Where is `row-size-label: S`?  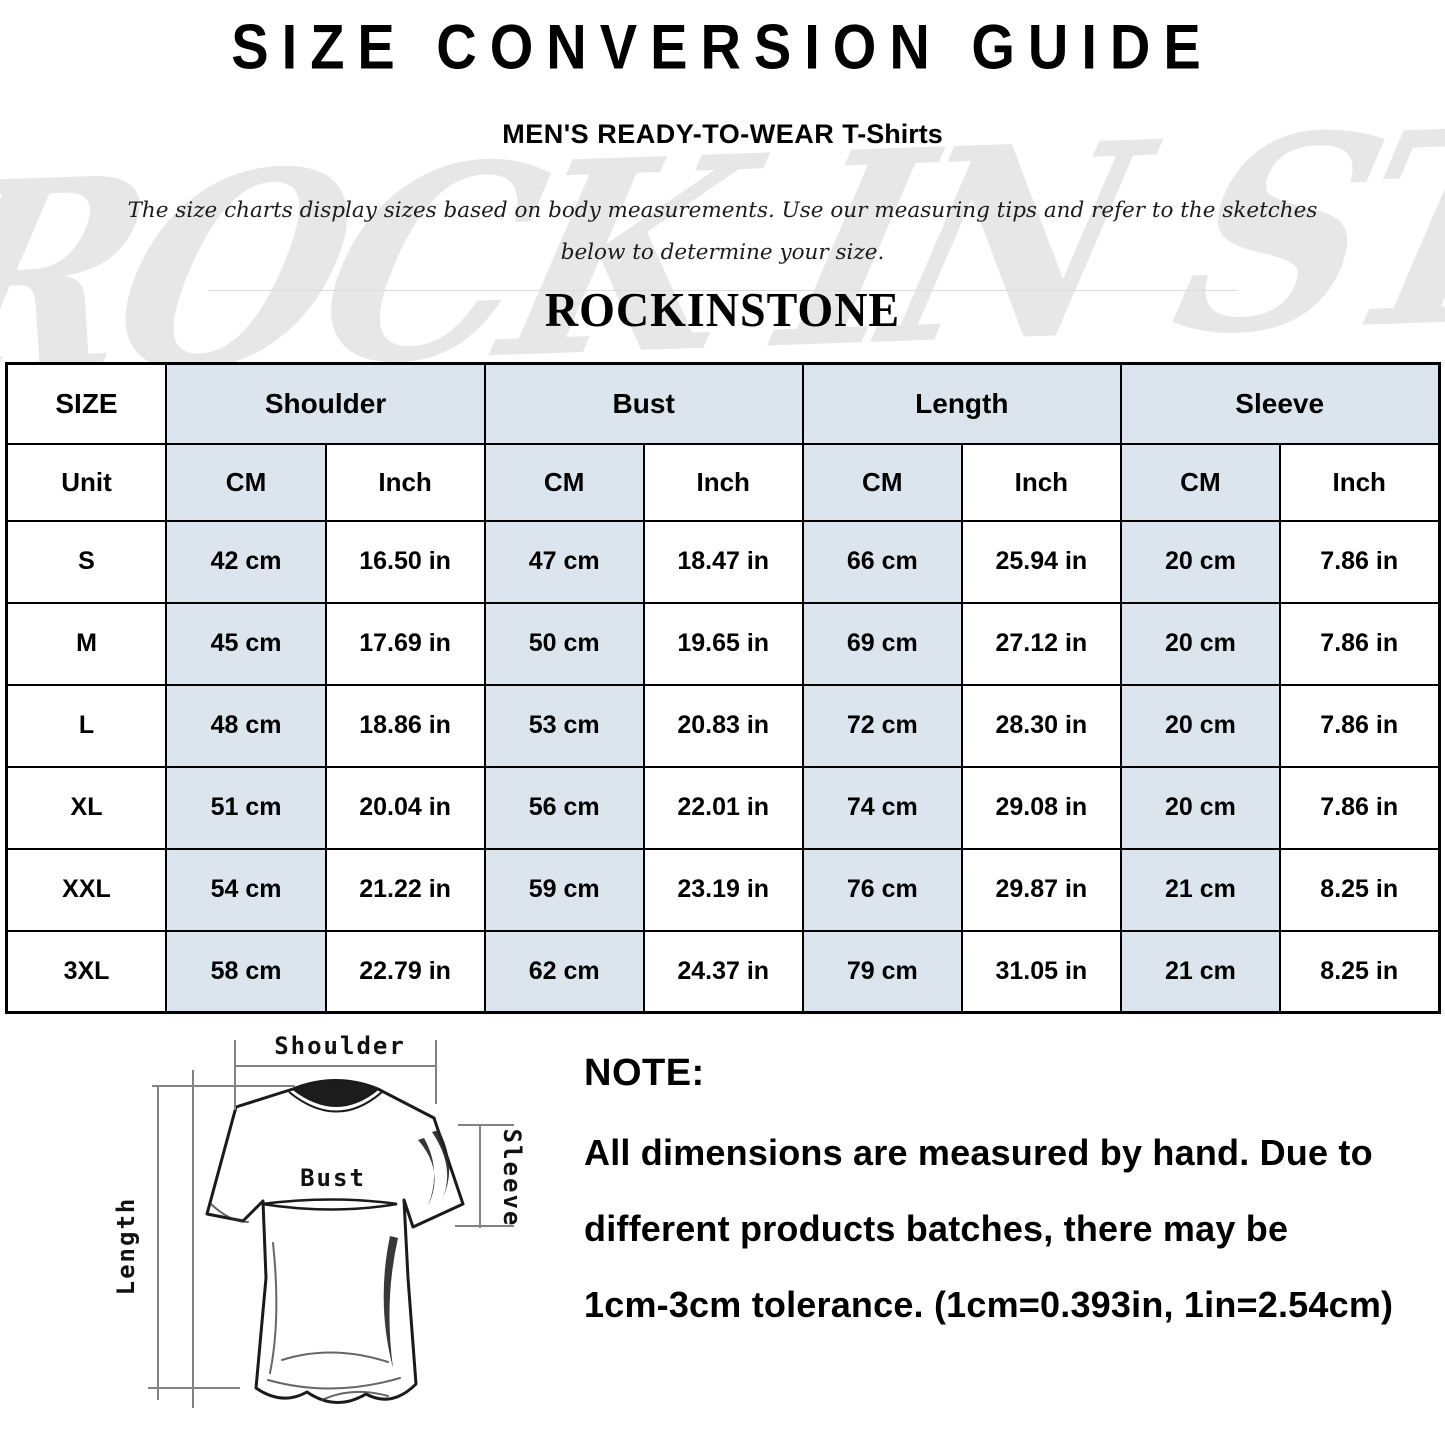 row-size-label: S is located at coordinates (86, 561).